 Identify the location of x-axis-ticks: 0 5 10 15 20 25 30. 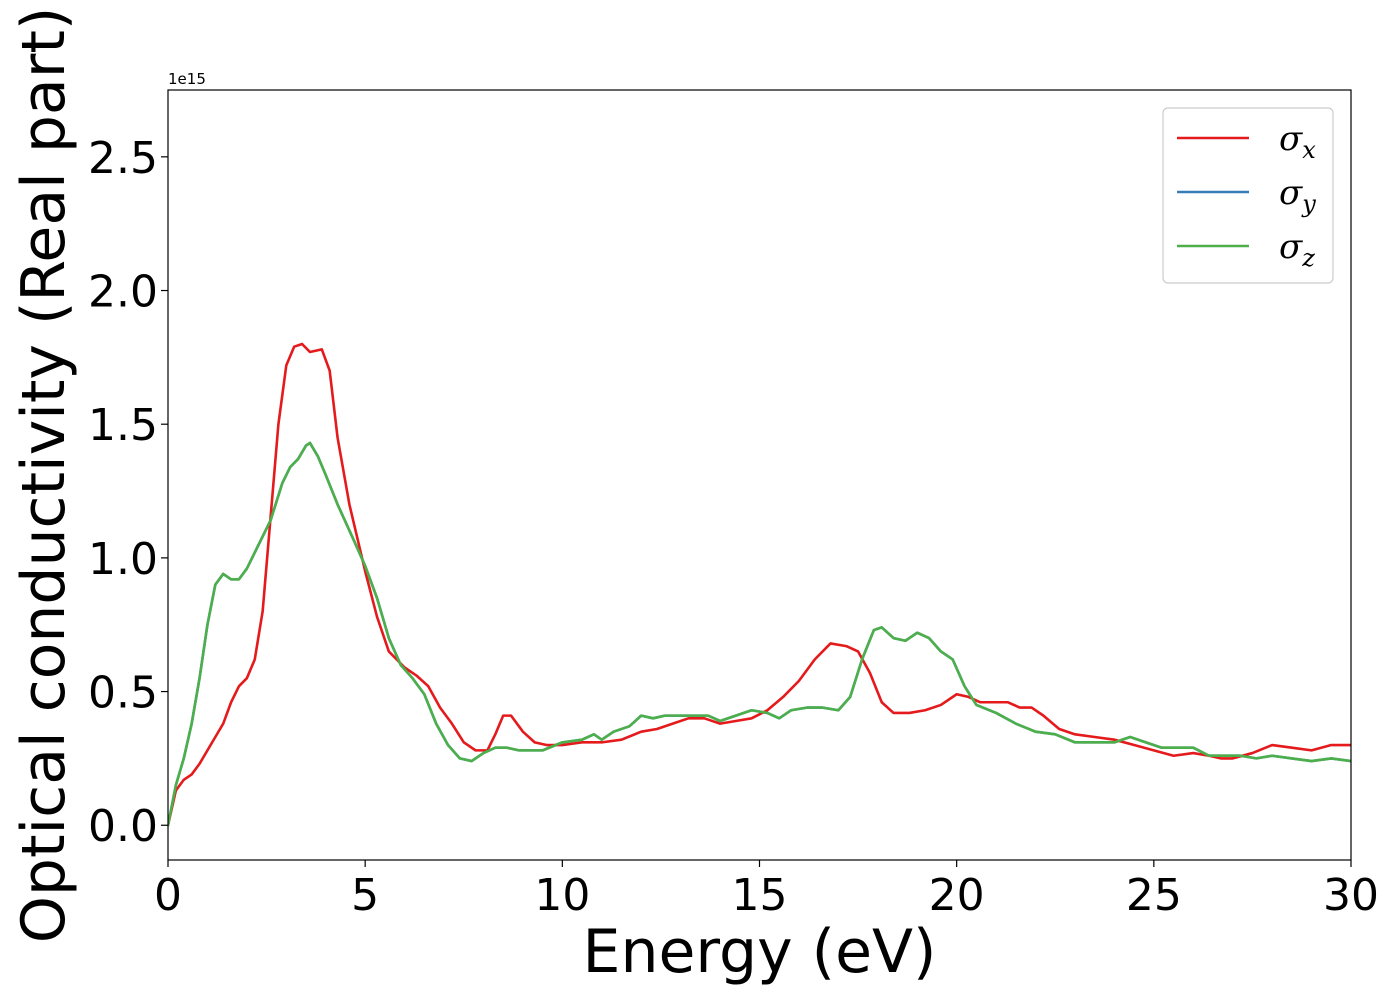
(766, 890).